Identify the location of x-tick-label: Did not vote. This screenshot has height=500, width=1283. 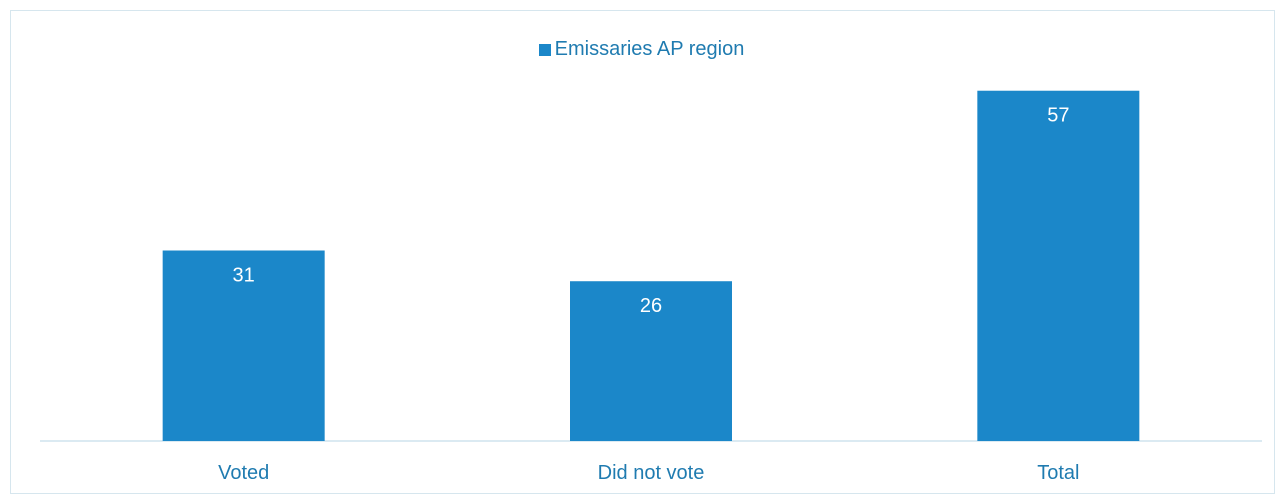
(651, 473).